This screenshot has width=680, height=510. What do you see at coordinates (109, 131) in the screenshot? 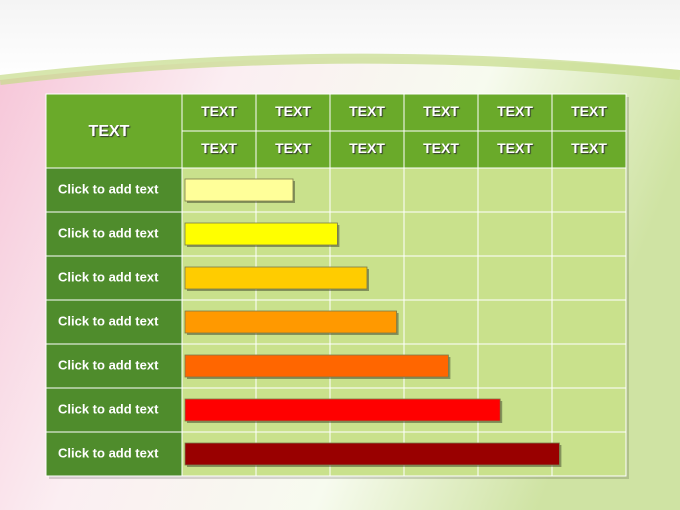
I see `chart-title: TEXT` at bounding box center [109, 131].